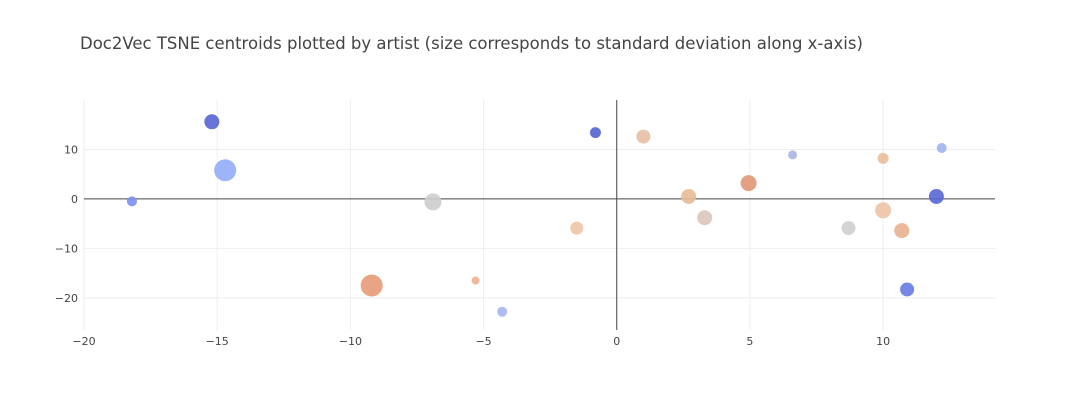  Describe the element at coordinates (217, 341) in the screenshot. I see `x-tick-label: −15` at that location.